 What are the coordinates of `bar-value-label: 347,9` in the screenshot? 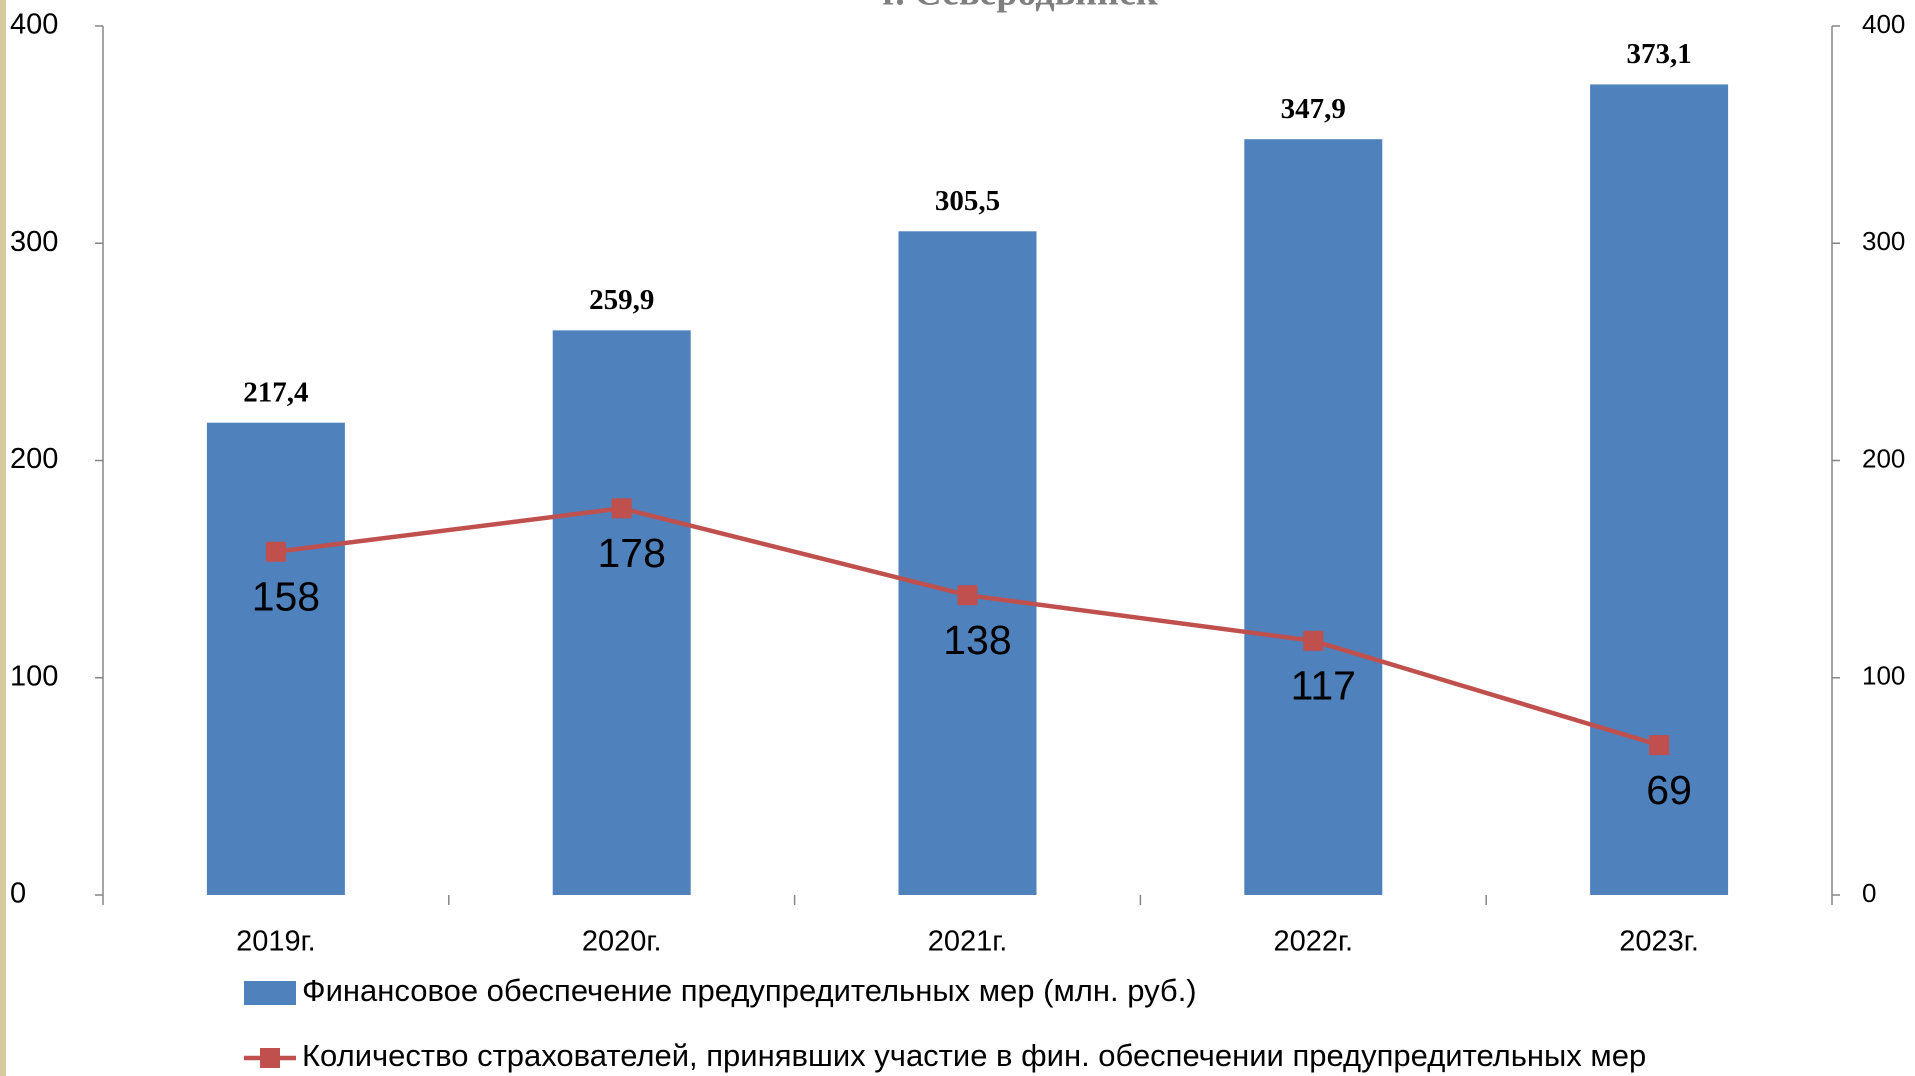 It's located at (1313, 109).